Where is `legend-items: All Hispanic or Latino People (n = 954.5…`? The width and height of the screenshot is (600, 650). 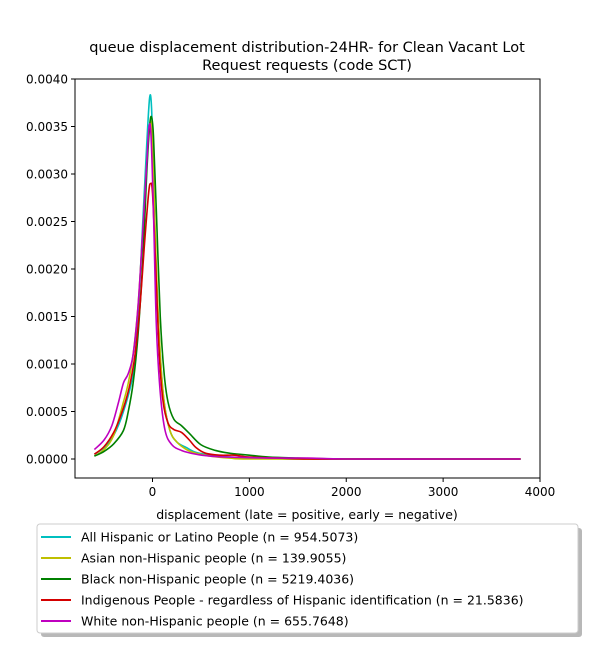 legend-items: All Hispanic or Latino People (n = 954.5… is located at coordinates (282, 579).